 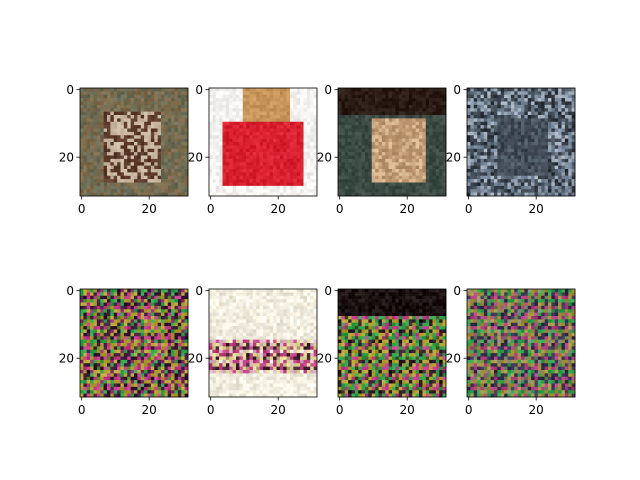 What do you see at coordinates (263, 142) in the screenshot?
I see `panel-frame` at bounding box center [263, 142].